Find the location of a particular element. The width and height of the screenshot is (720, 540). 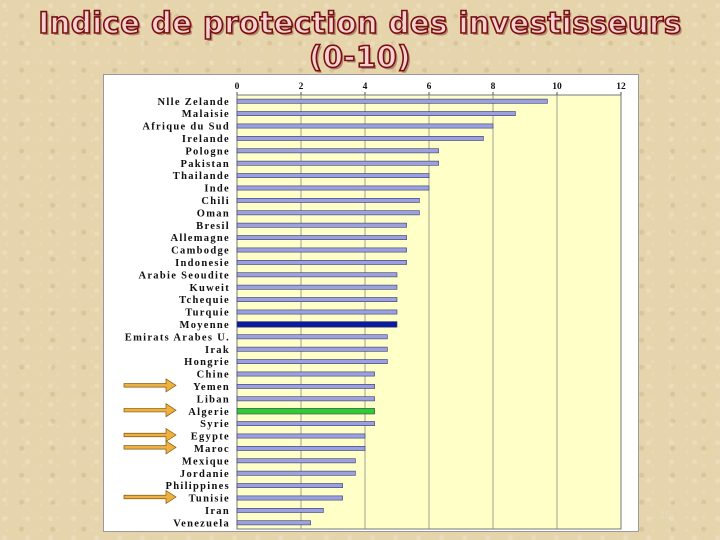

category-label: Inde is located at coordinates (217, 189).